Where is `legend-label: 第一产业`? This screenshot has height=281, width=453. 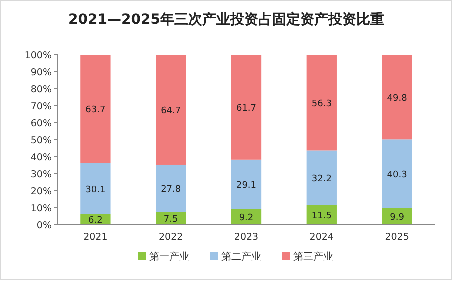
legend-label: 第一产业 is located at coordinates (170, 257).